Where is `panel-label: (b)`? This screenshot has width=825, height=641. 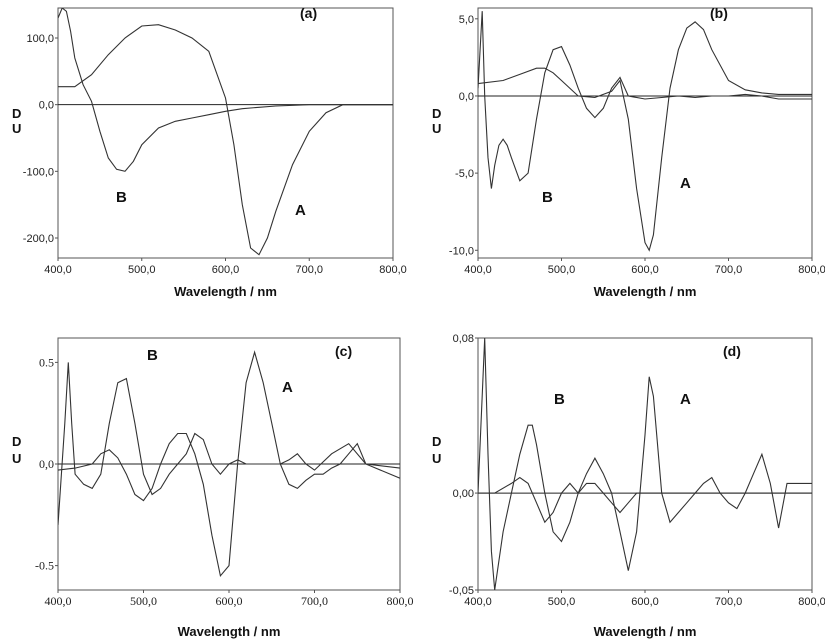 panel-label: (b) is located at coordinates (719, 13).